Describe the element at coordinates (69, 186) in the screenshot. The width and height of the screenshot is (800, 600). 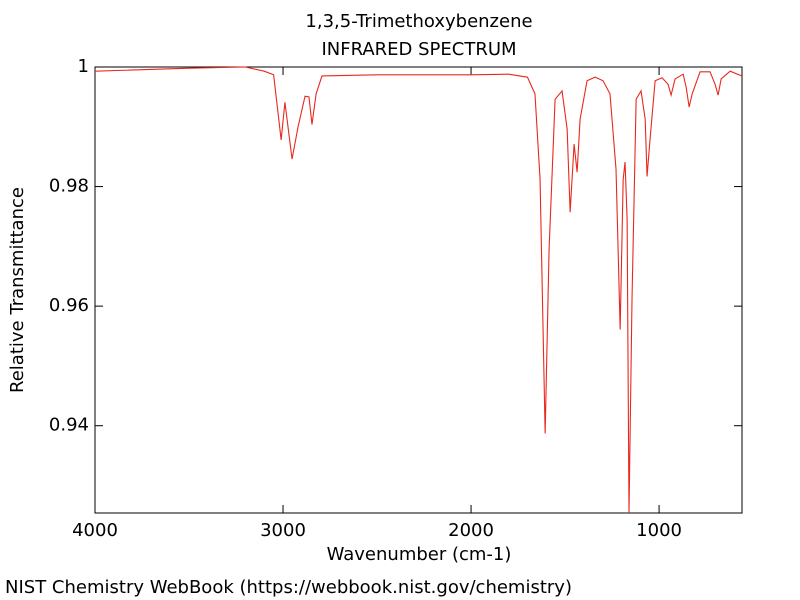
I see `y-tick-label: 0.98` at that location.